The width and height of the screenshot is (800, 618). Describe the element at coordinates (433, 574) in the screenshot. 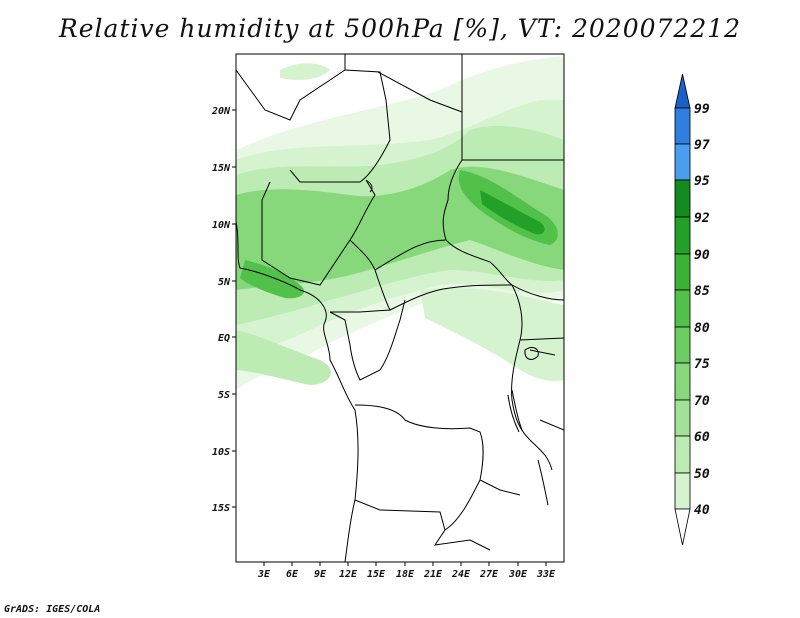

I see `lon-label: 21E` at that location.